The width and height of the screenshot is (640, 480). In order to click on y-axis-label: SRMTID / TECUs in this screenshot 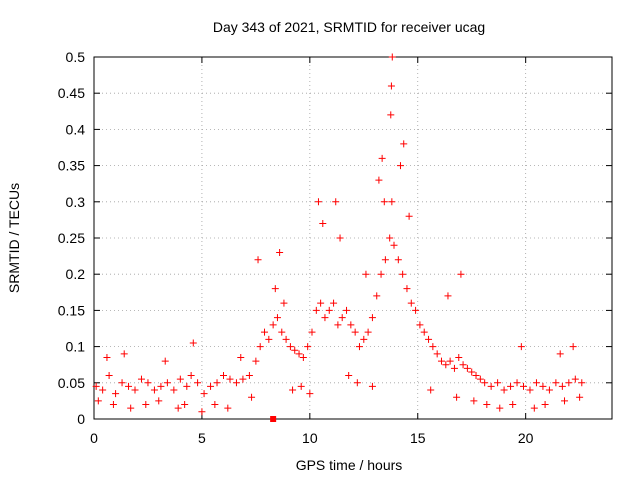, I will do `click(14, 238)`.